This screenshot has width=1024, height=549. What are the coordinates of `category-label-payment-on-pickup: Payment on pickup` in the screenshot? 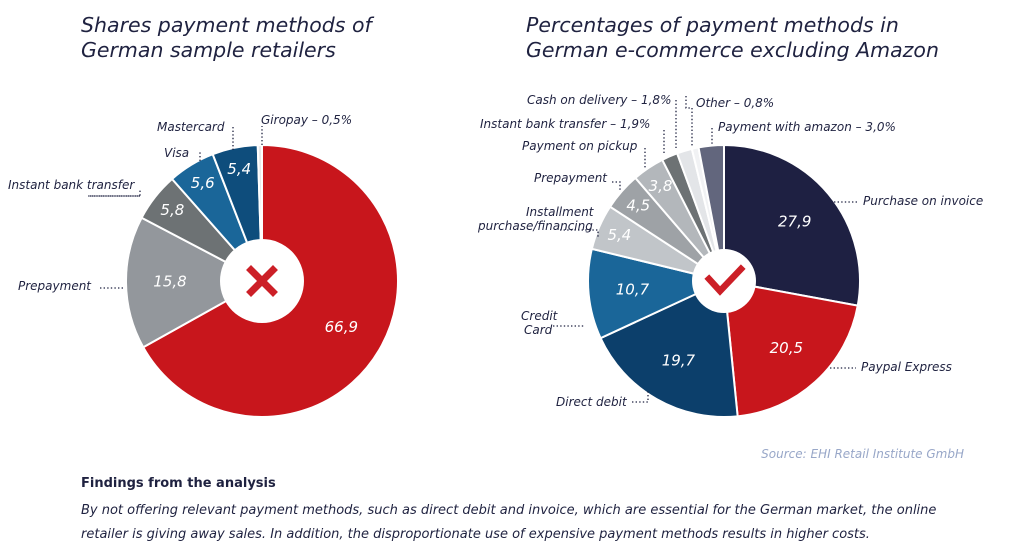 It's located at (580, 146).